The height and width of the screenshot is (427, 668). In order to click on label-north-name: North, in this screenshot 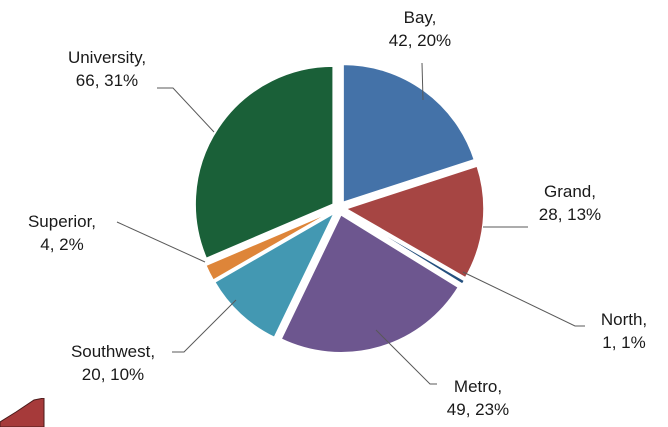, I will do `click(624, 319)`.